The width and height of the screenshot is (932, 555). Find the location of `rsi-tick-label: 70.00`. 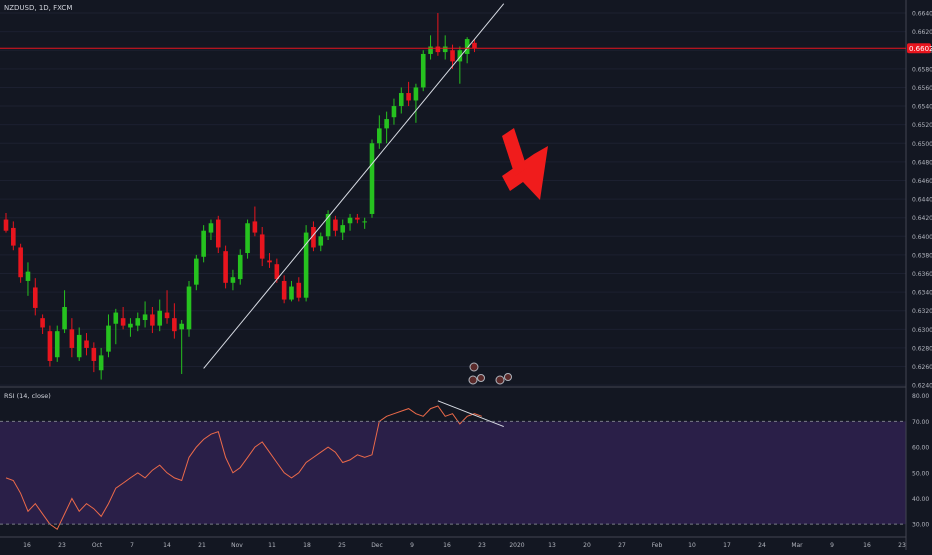

rsi-tick-label: 70.00 is located at coordinates (920, 422).